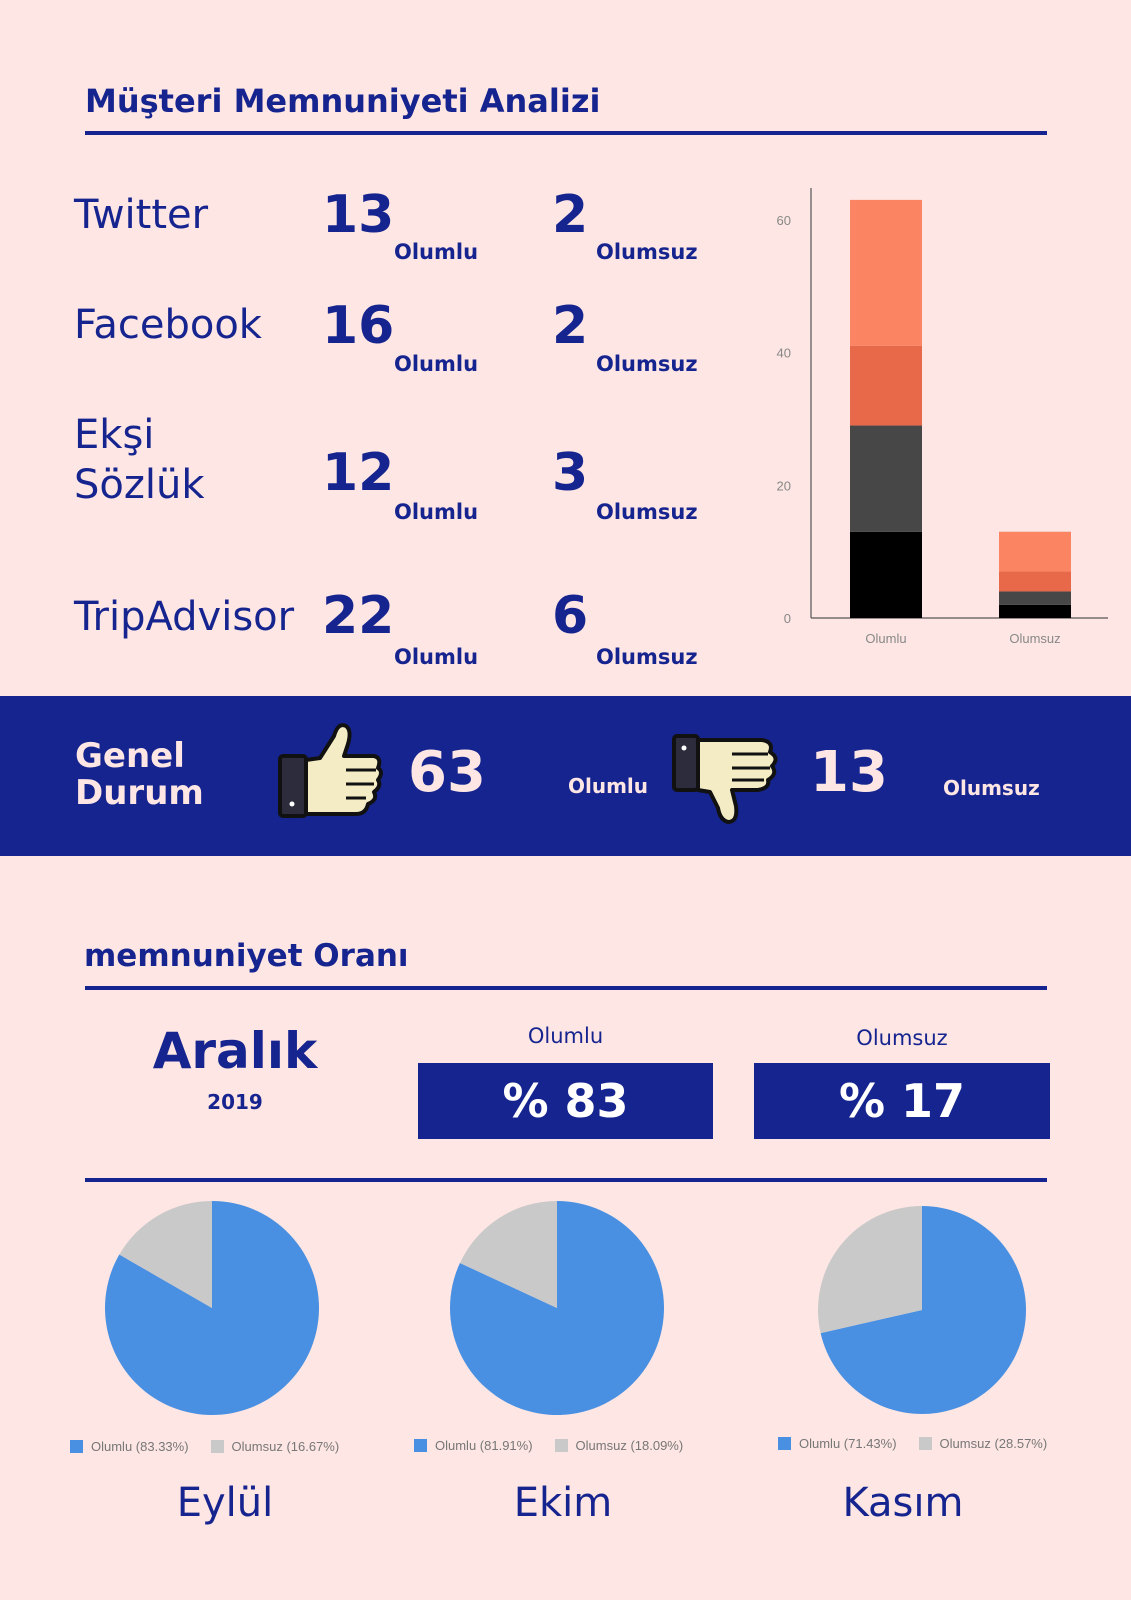 The height and width of the screenshot is (1600, 1131). I want to click on positive-total: 63, so click(447, 772).